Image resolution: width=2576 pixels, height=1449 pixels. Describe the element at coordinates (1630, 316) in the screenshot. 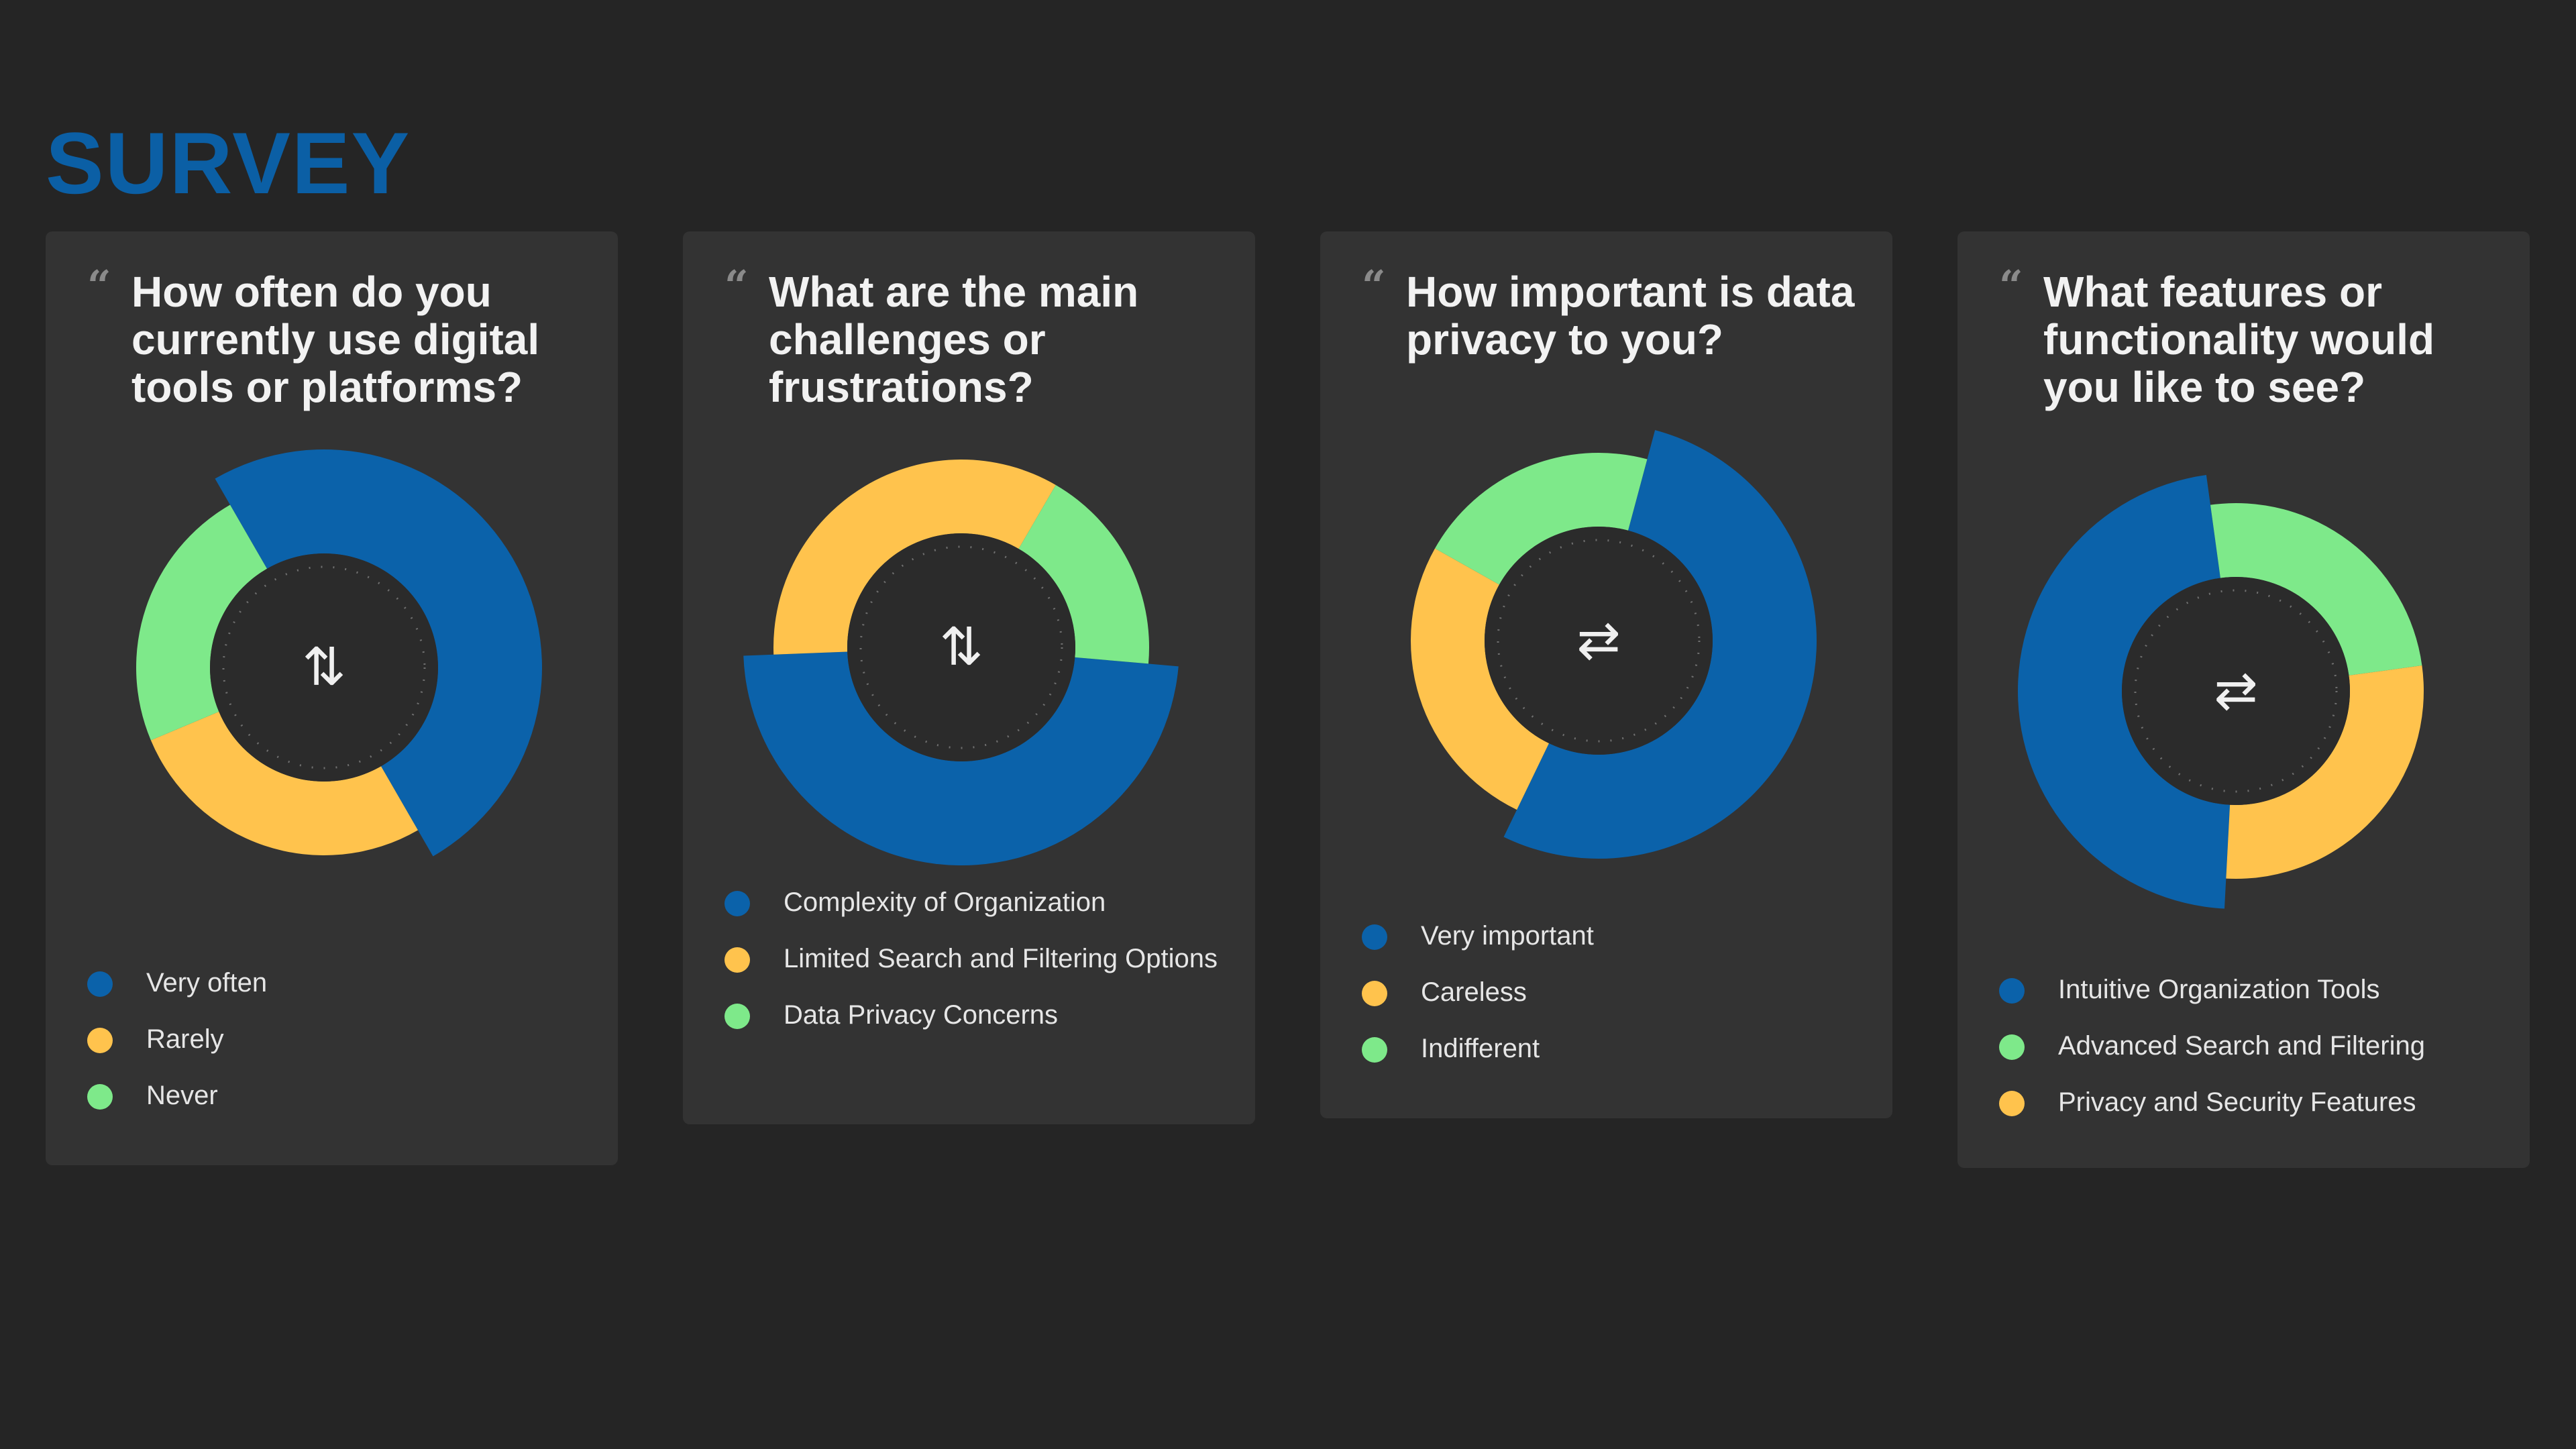

I see `question-title: How important is data privacy to you?` at that location.